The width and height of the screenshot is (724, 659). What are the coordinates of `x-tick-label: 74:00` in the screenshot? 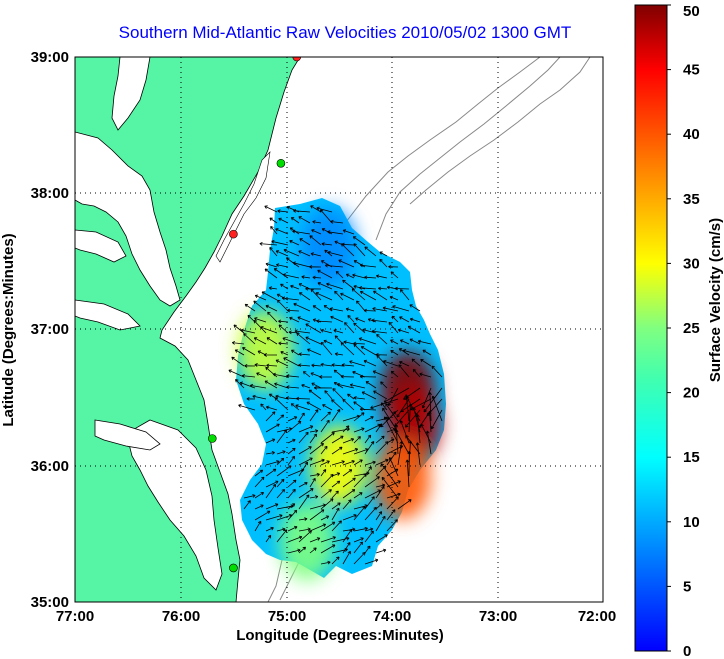 It's located at (392, 616).